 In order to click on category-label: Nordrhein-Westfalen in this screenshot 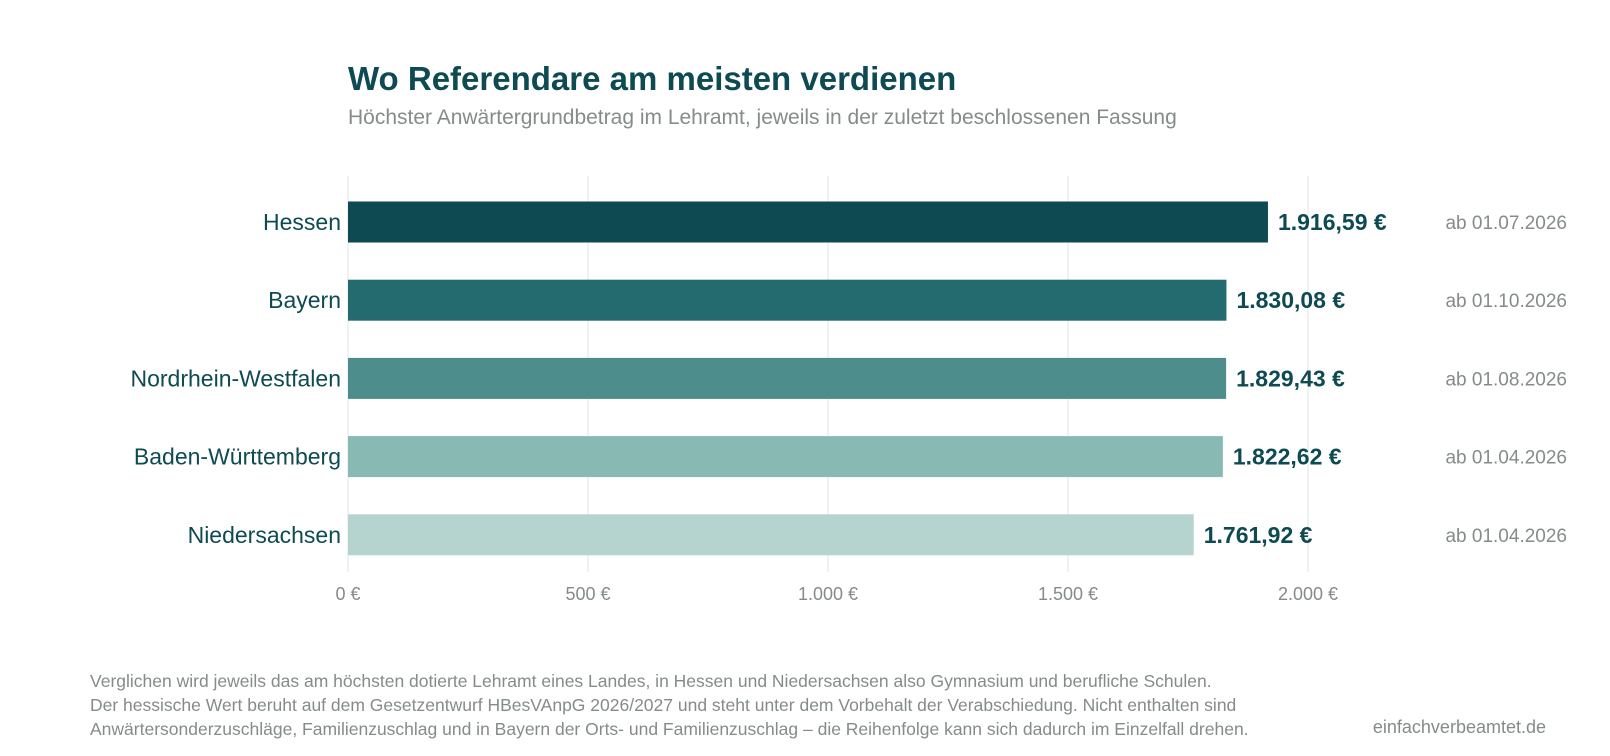, I will do `click(235, 378)`.